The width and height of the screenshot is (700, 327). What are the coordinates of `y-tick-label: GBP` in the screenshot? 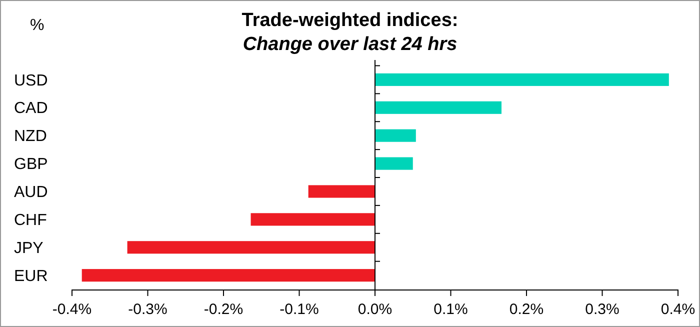 It's located at (31, 165).